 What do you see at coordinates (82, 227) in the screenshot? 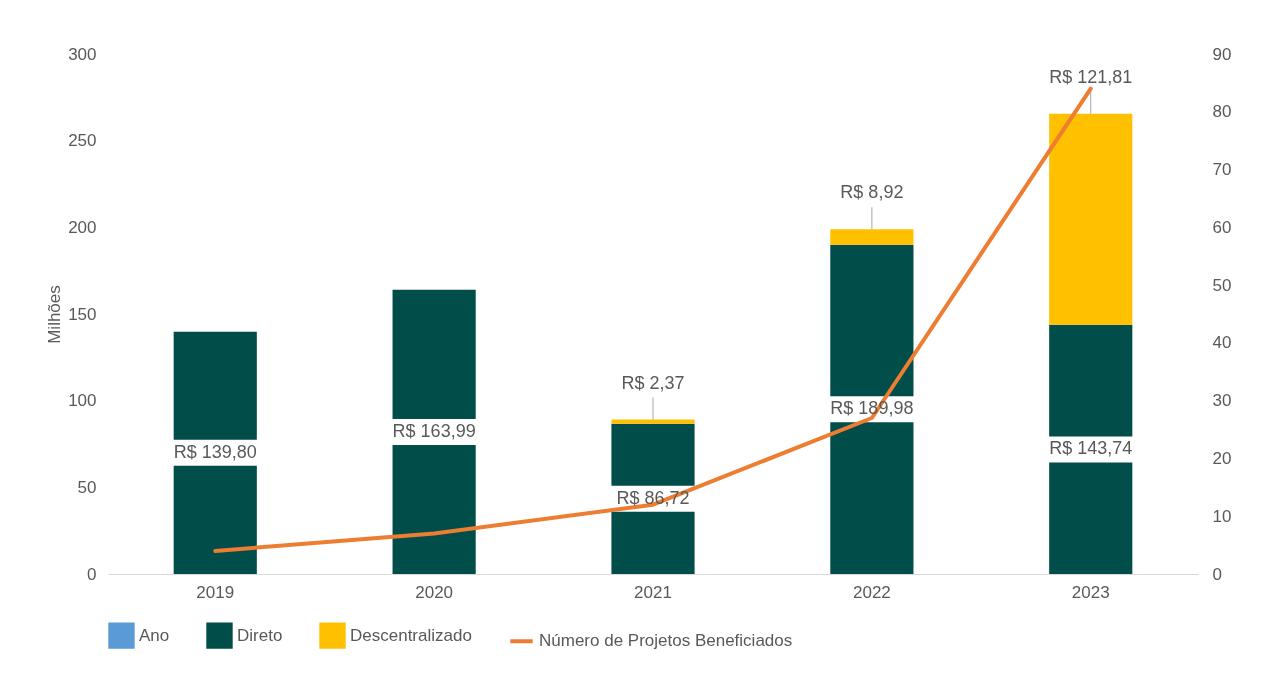
I see `y-tick-label: 200` at bounding box center [82, 227].